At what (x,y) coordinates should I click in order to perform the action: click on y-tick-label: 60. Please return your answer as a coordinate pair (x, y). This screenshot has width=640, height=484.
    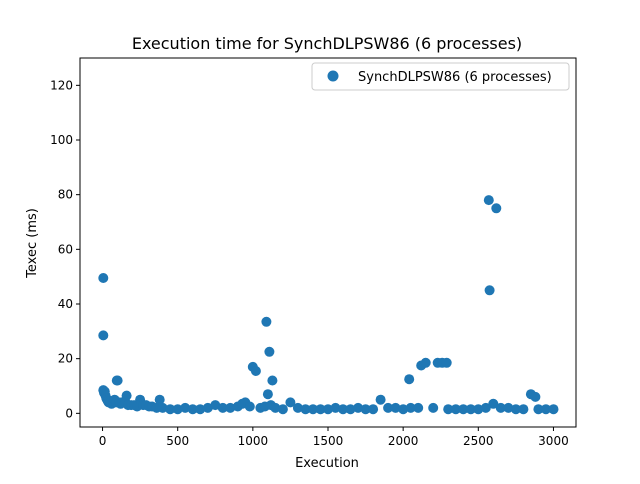
    Looking at the image, I should click on (65, 249).